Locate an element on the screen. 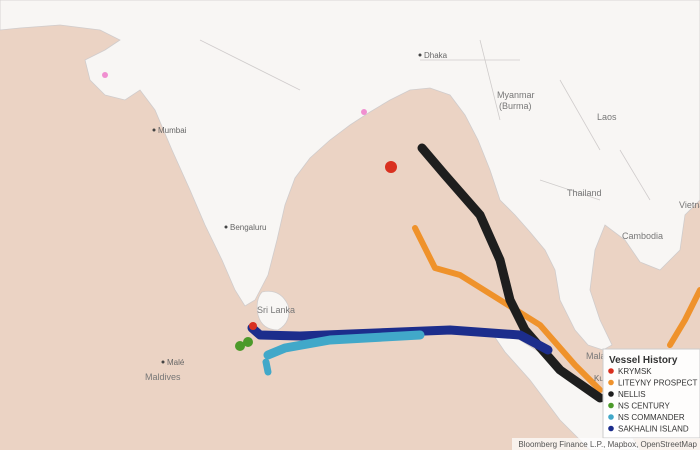 The image size is (700, 450). legend-label: NS COMMANDER is located at coordinates (651, 417).